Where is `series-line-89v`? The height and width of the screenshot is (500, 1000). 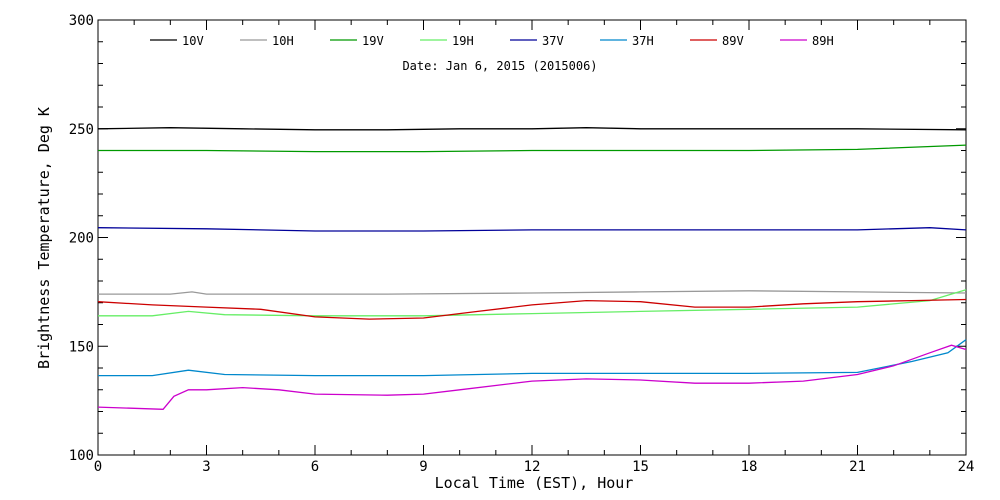 series-line-89v is located at coordinates (532, 309).